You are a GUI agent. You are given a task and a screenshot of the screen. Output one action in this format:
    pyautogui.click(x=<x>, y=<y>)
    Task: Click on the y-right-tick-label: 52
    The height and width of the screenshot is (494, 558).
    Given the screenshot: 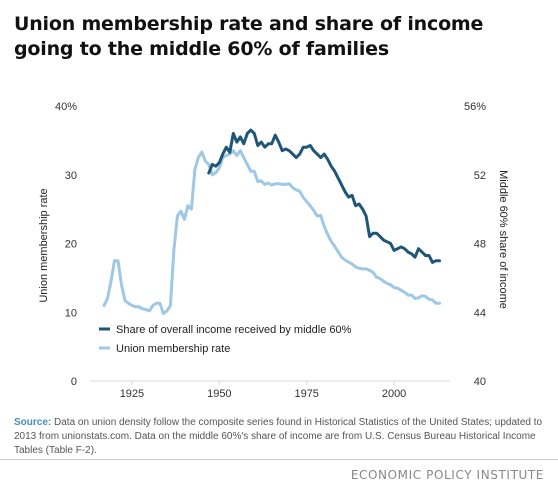 What is the action you would take?
    pyautogui.click(x=480, y=176)
    